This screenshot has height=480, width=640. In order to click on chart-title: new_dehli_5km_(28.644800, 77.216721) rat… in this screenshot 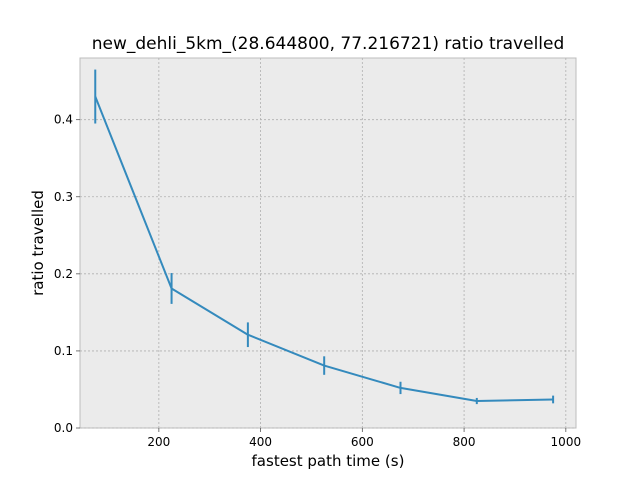, I will do `click(328, 44)`.